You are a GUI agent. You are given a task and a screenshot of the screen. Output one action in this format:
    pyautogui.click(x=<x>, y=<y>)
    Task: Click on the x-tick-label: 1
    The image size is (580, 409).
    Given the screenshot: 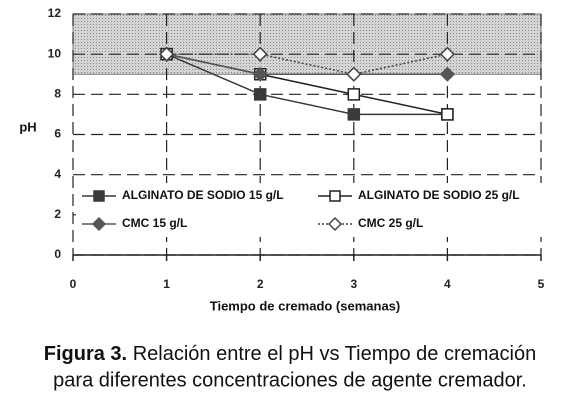 What is the action you would take?
    pyautogui.click(x=166, y=284)
    